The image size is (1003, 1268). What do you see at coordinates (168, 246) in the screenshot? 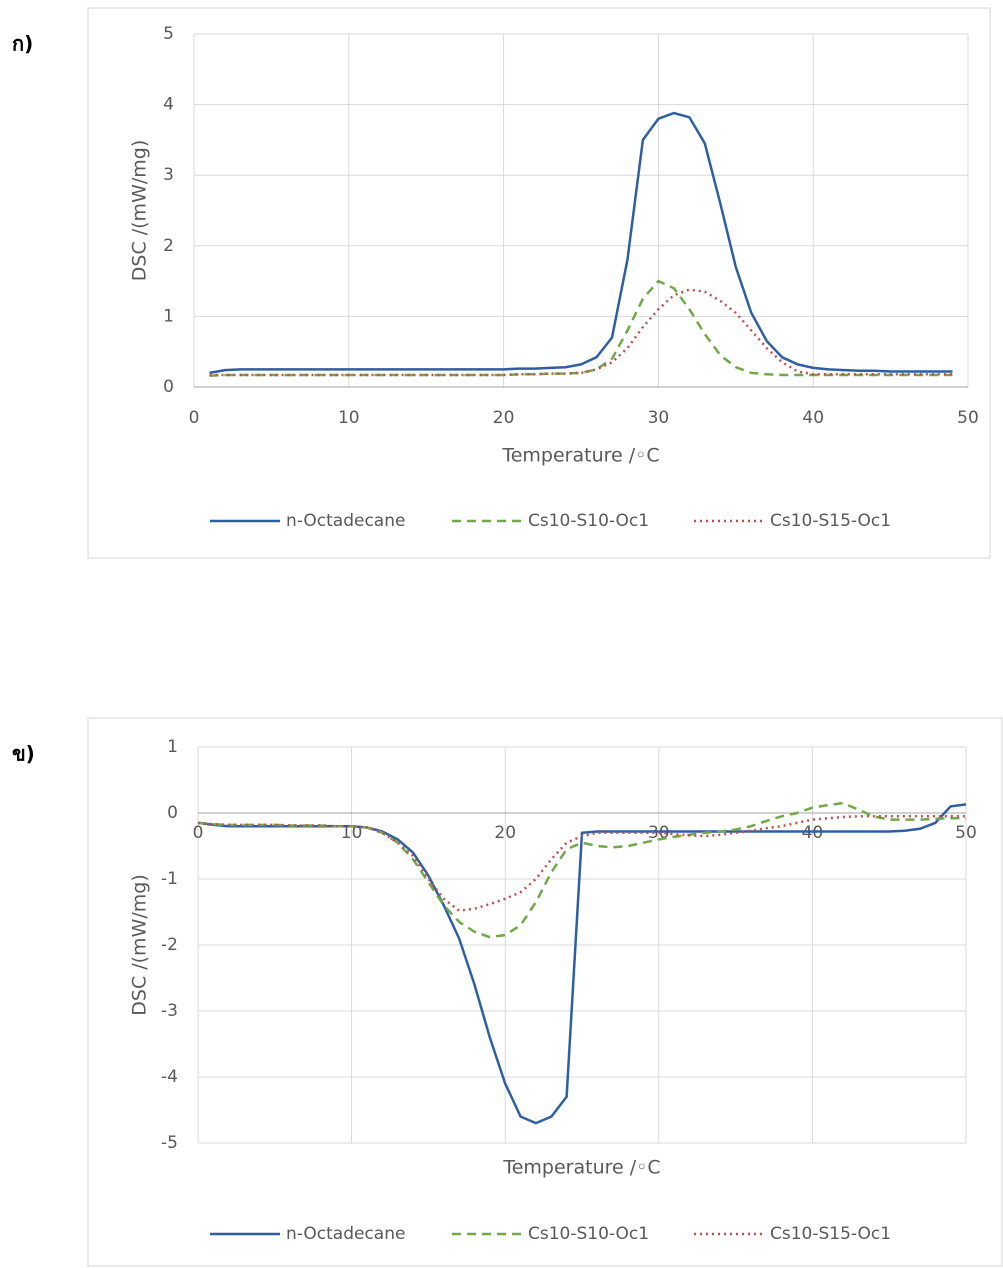
I see `y-tick-label: 2` at bounding box center [168, 246].